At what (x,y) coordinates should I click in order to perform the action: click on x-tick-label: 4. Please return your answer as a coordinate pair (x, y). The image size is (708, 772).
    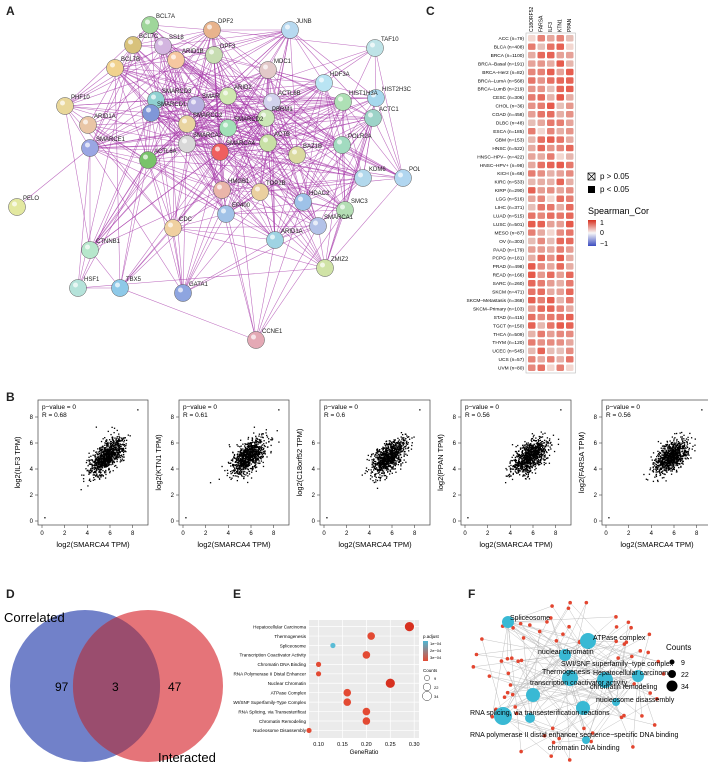
    Looking at the image, I should click on (370, 534).